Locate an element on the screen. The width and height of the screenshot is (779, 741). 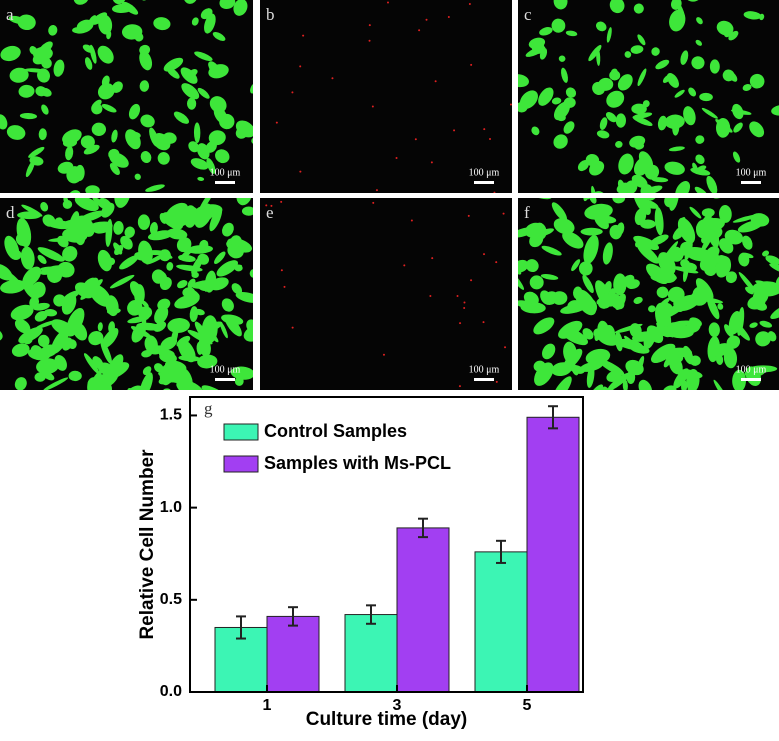
panel-label: c is located at coordinates (528, 14).